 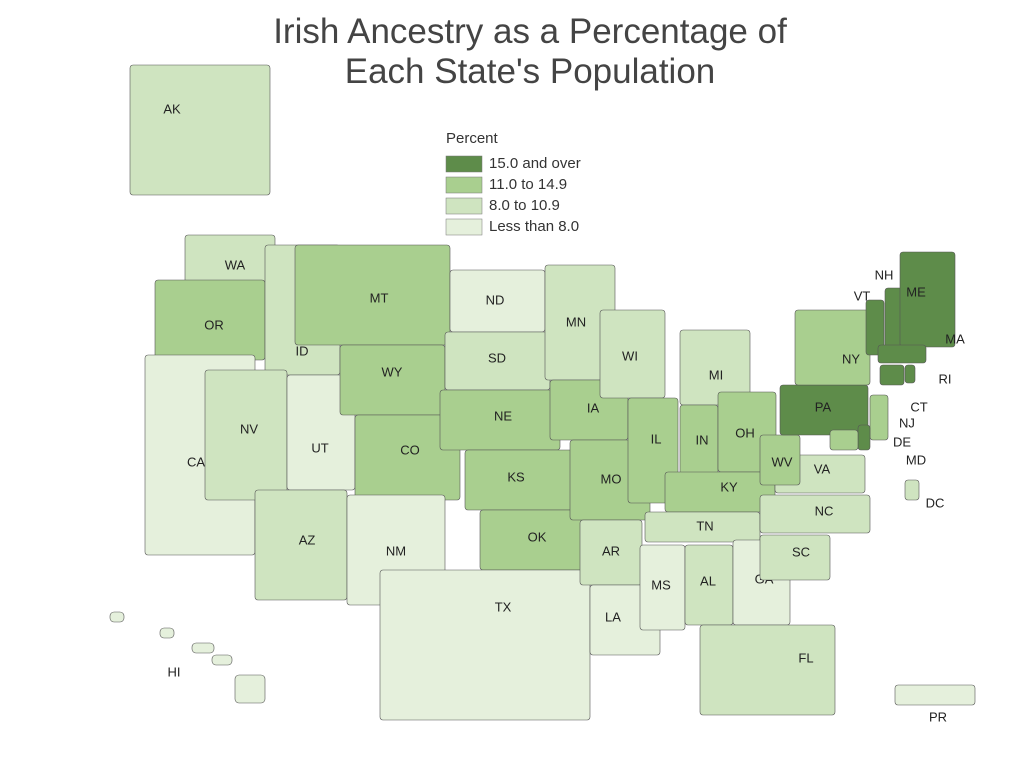 What do you see at coordinates (935, 502) in the screenshot?
I see `state-label: DC` at bounding box center [935, 502].